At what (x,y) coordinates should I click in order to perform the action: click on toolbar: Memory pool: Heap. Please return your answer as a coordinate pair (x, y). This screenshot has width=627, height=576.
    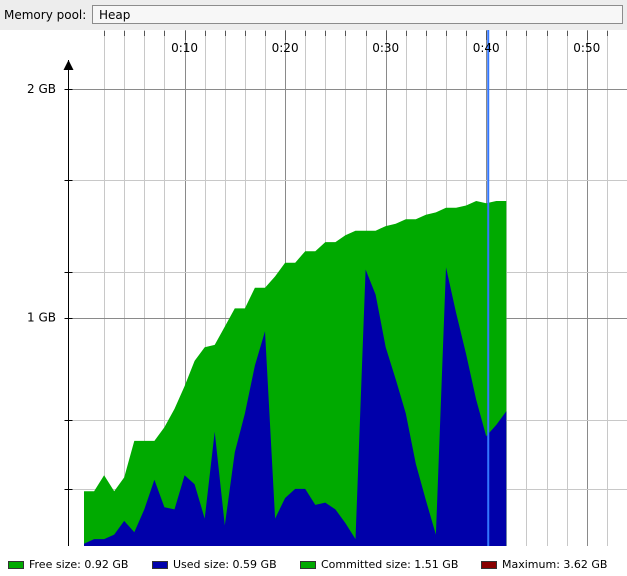
    Looking at the image, I should click on (313, 15).